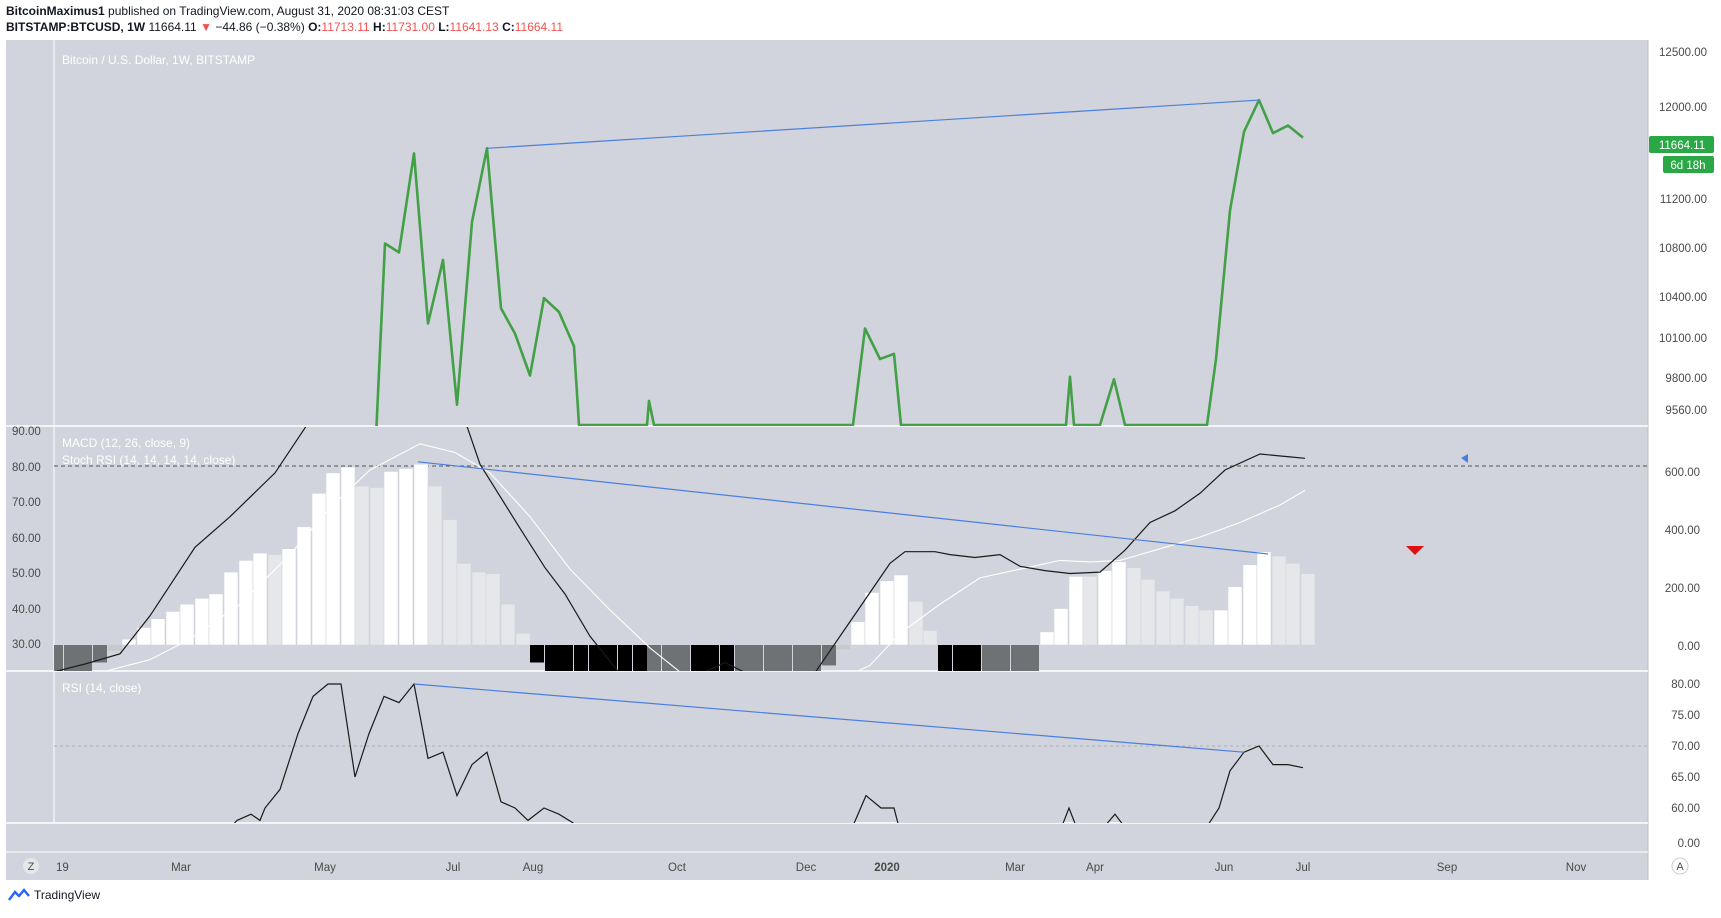  I want to click on last-price-badge-bg, so click(1681, 144).